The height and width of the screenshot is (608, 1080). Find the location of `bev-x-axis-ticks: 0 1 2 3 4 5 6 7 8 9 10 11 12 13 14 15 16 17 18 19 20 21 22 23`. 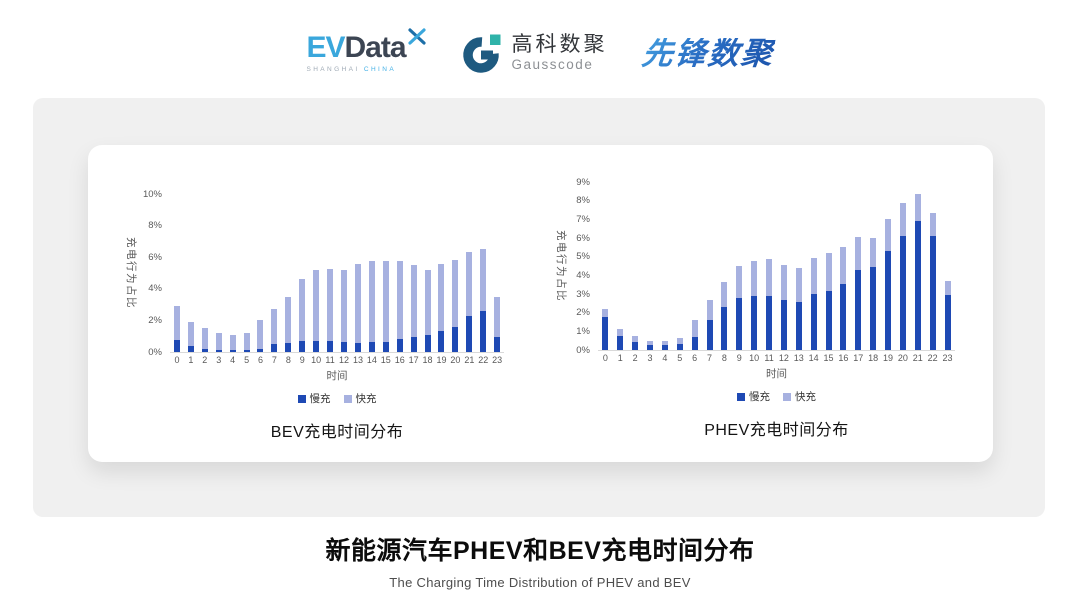

bev-x-axis-ticks: 0 1 2 3 4 5 6 7 8 9 10 11 12 13 14 15 16 17 18 19 20 21 22 23 is located at coordinates (337, 360).